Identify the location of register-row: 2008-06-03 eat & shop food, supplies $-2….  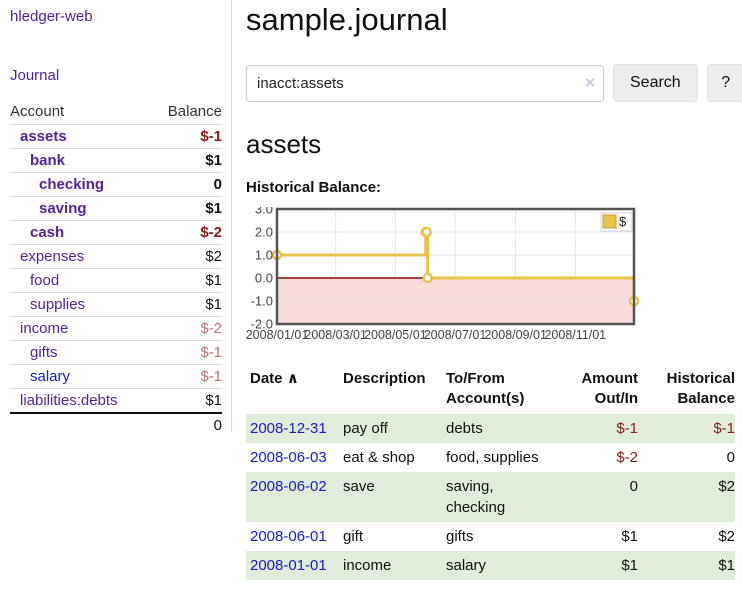
(490, 457).